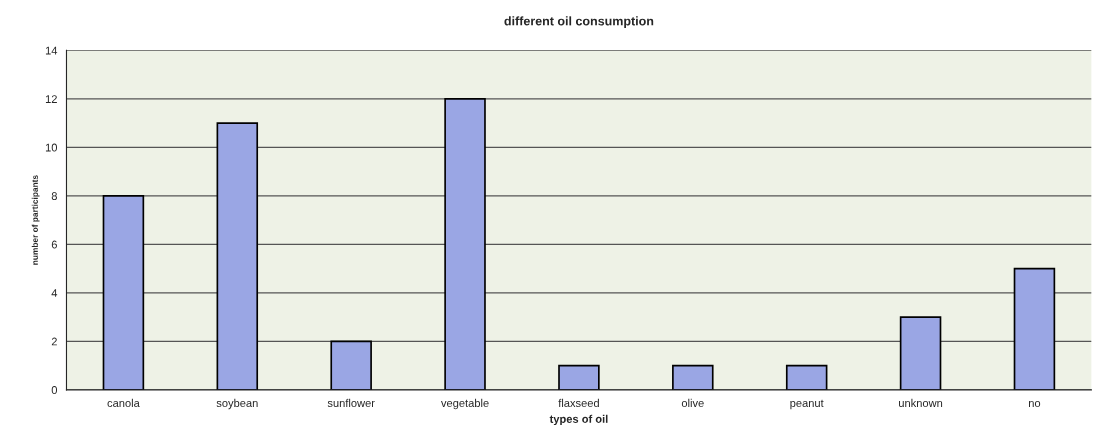 The image size is (1108, 438). Describe the element at coordinates (54, 196) in the screenshot. I see `y-tick-label: 8` at that location.